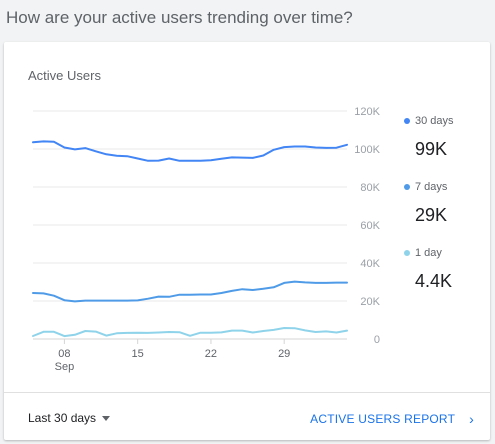 This screenshot has width=495, height=444. I want to click on chart-legend: 30 days 99K 7 days 29K 1 day 4.4K, so click(444, 214).